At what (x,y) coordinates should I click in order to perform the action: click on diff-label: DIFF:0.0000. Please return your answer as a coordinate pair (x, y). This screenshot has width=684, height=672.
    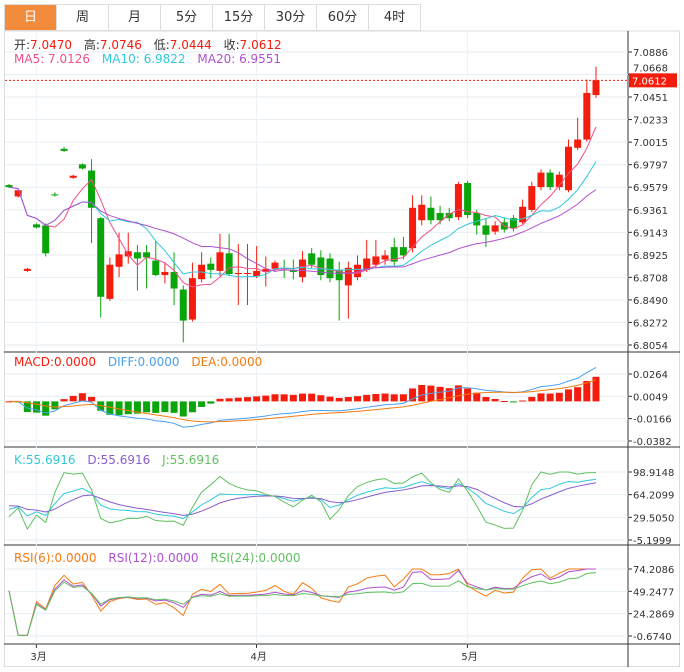
    Looking at the image, I should click on (143, 362).